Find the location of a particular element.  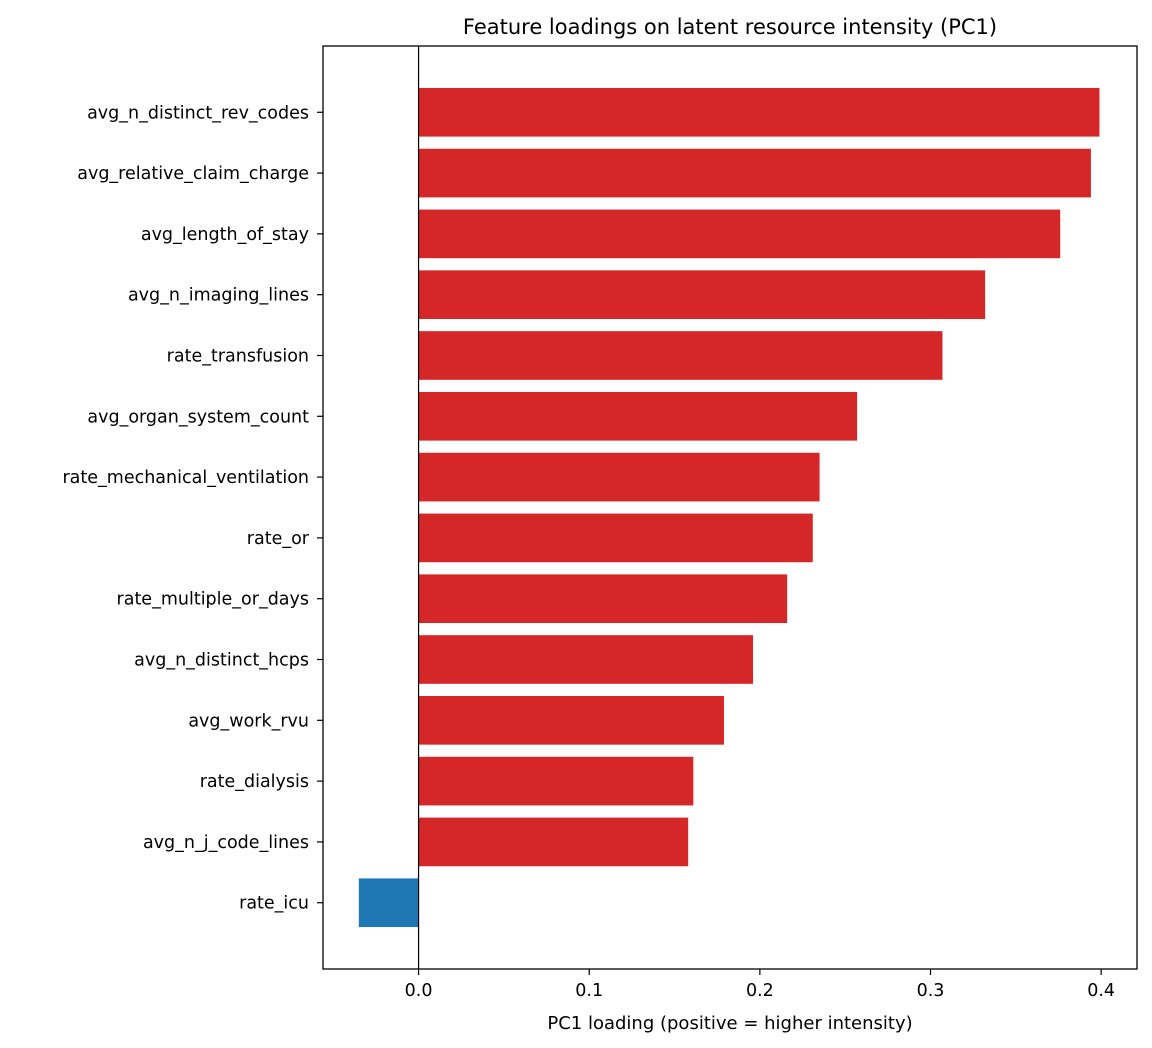

y-tick-label: avg_n_j_code_lines is located at coordinates (226, 843).